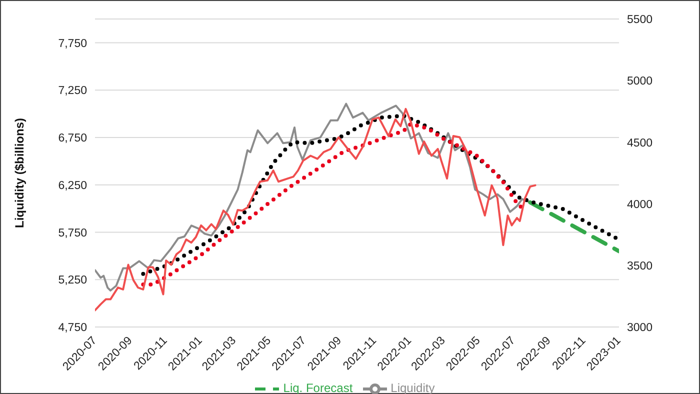 The image size is (700, 394). What do you see at coordinates (72, 186) in the screenshot?
I see `y-tick-label: 6,250` at bounding box center [72, 186].